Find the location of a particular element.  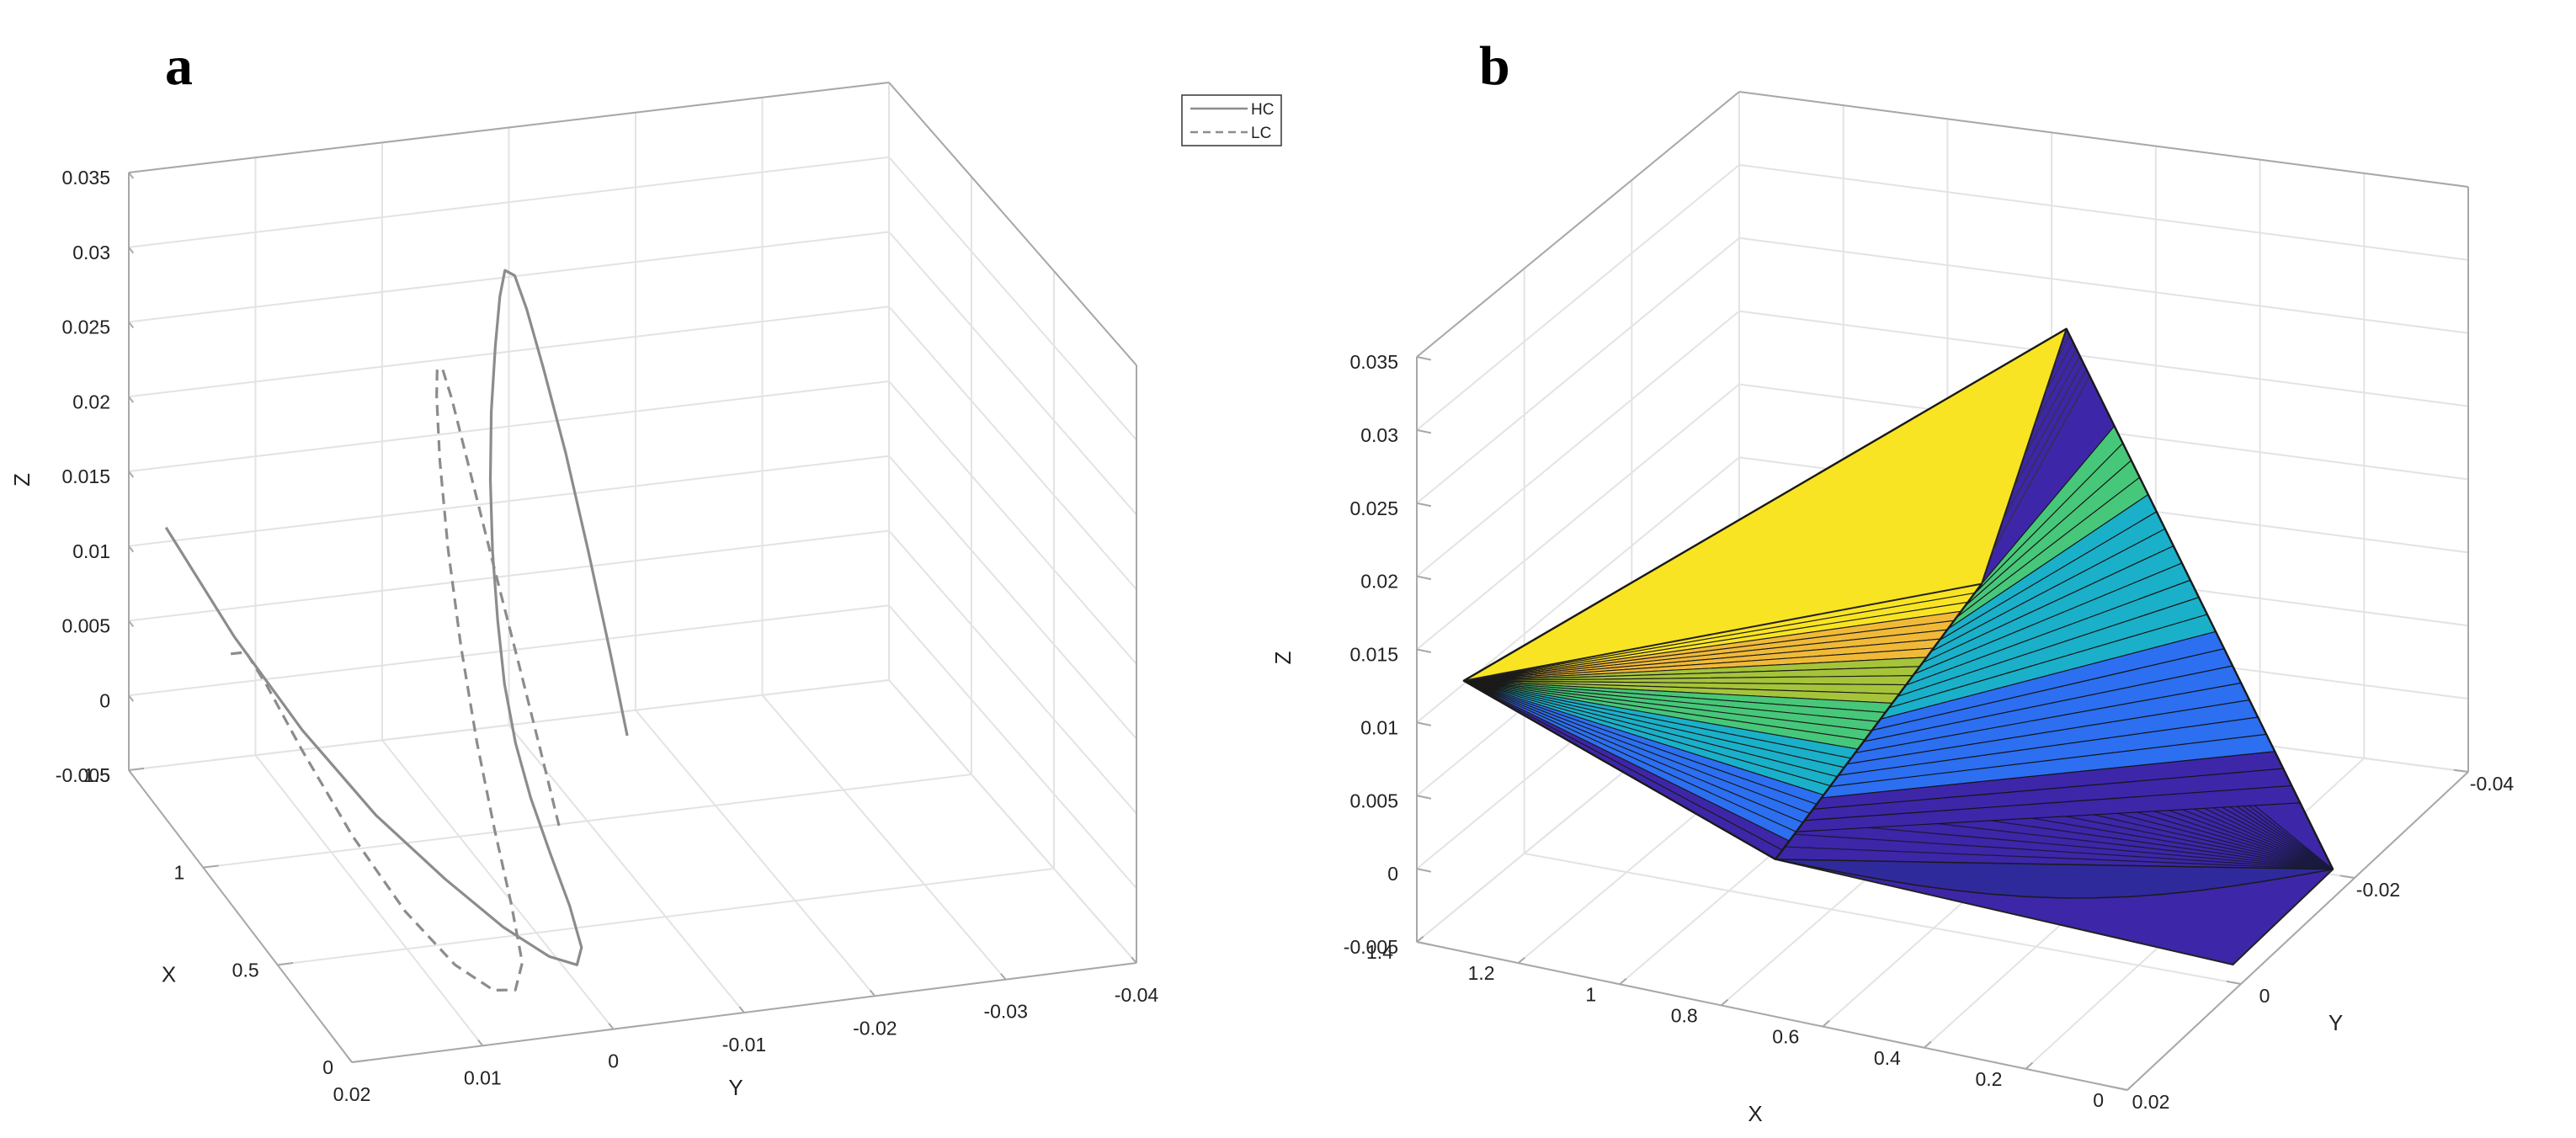

y-tick-label: 0.01 is located at coordinates (483, 1077).